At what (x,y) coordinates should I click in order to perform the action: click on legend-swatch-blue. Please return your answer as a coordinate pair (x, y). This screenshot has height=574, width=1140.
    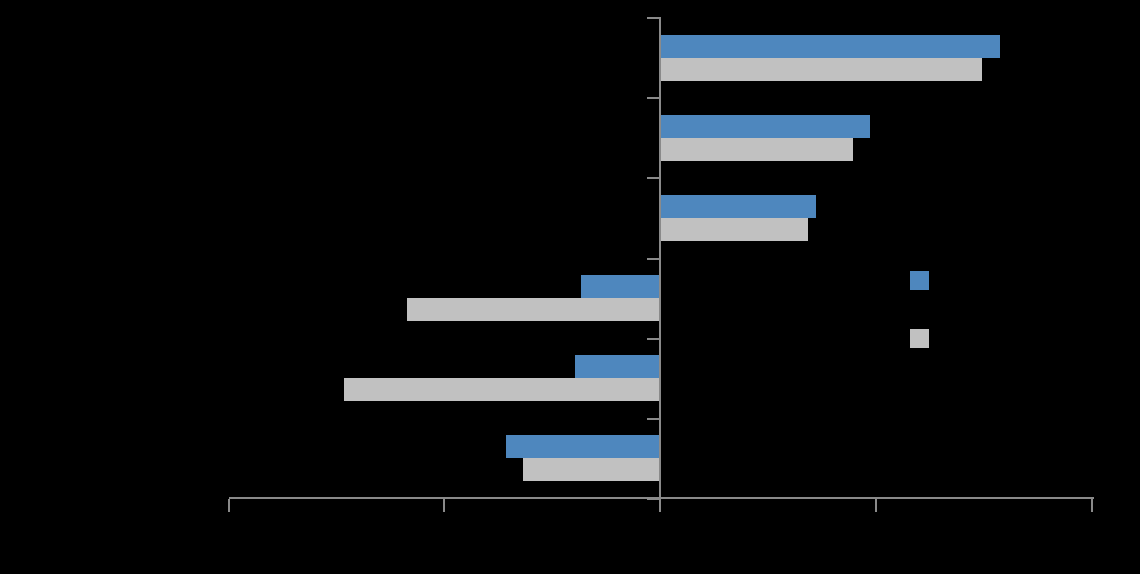
    Looking at the image, I should click on (919, 280).